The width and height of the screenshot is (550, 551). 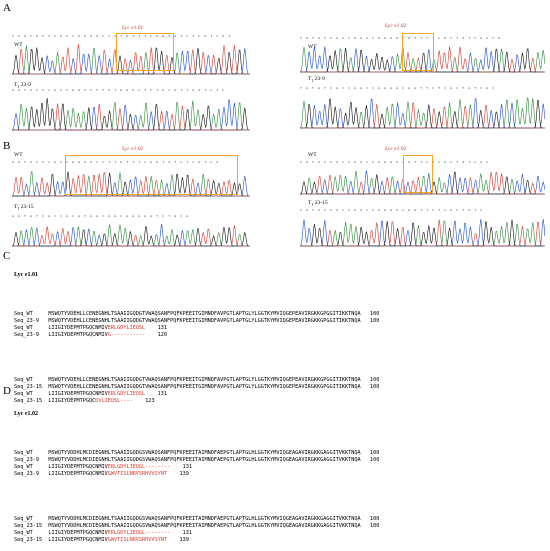 What do you see at coordinates (126, 394) in the screenshot?
I see `mutated-residues: ERLGDYLIEQSL` at bounding box center [126, 394].